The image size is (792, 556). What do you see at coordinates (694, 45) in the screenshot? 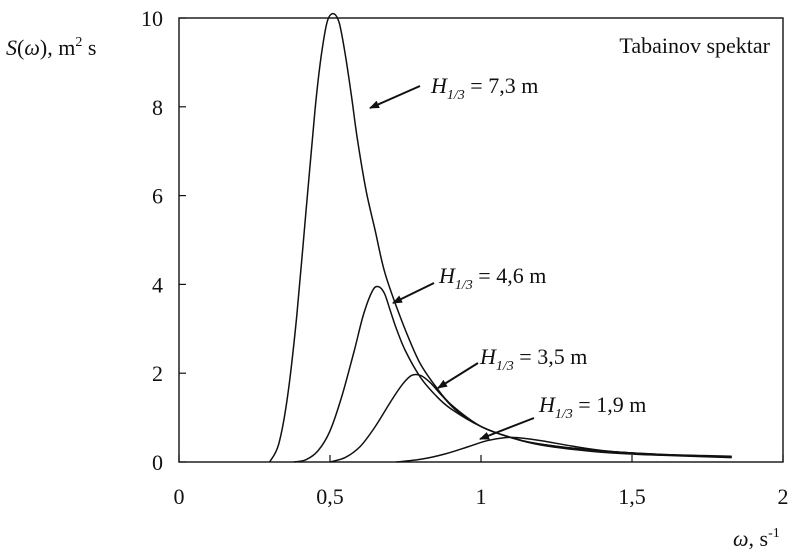
I see `chart-title: Tabainov spektar` at bounding box center [694, 45].